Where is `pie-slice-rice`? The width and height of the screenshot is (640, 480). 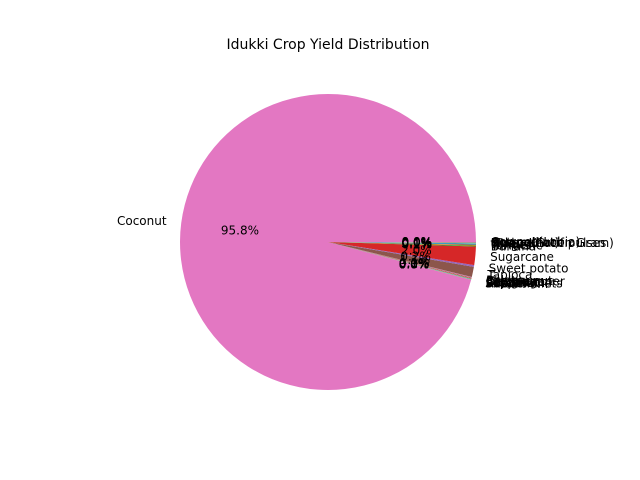
pie-slice-rice is located at coordinates (402, 243).